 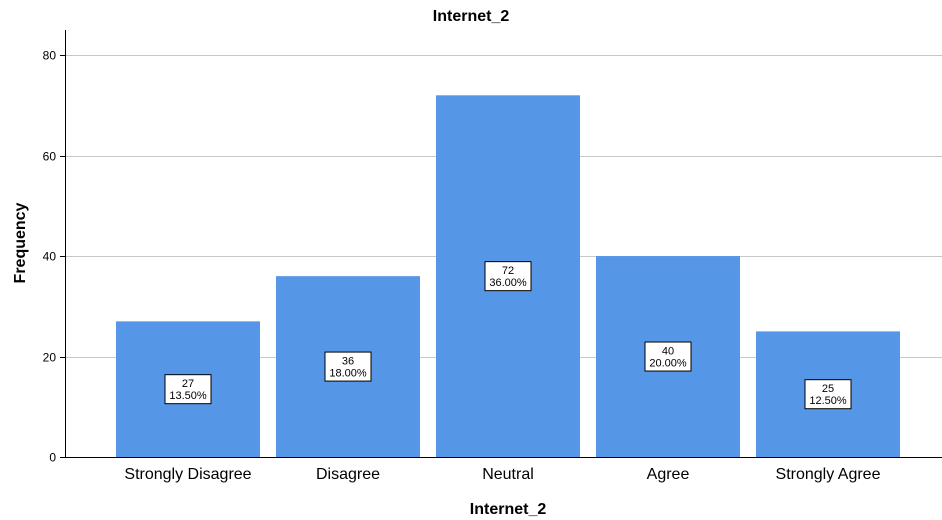 I want to click on y-tick-label: 60, so click(x=50, y=157).